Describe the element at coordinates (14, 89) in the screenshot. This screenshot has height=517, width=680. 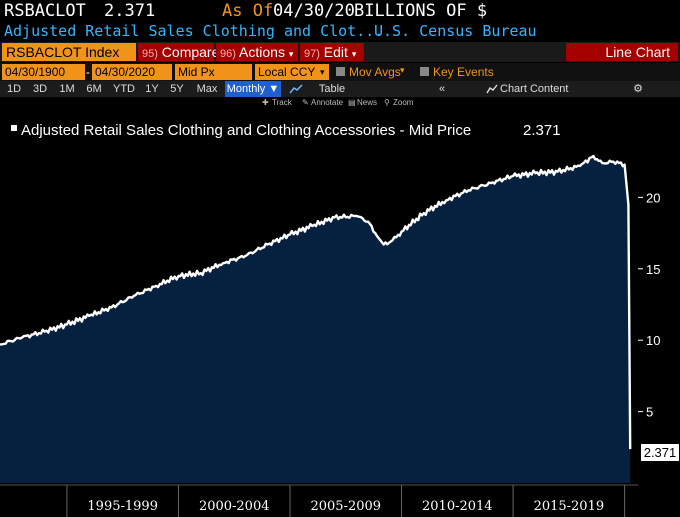
I see `period-1d: 1D` at that location.